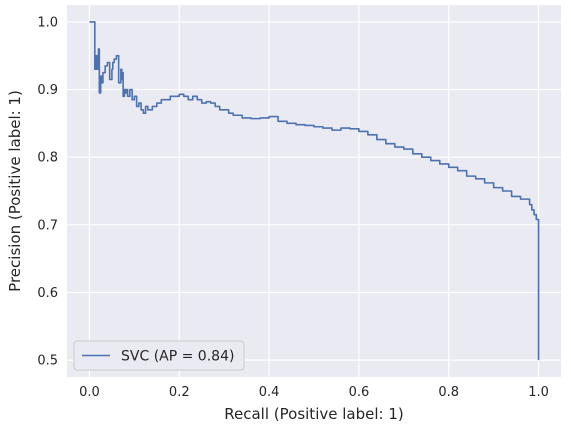  I want to click on x-tick-label: 0.6, so click(359, 392).